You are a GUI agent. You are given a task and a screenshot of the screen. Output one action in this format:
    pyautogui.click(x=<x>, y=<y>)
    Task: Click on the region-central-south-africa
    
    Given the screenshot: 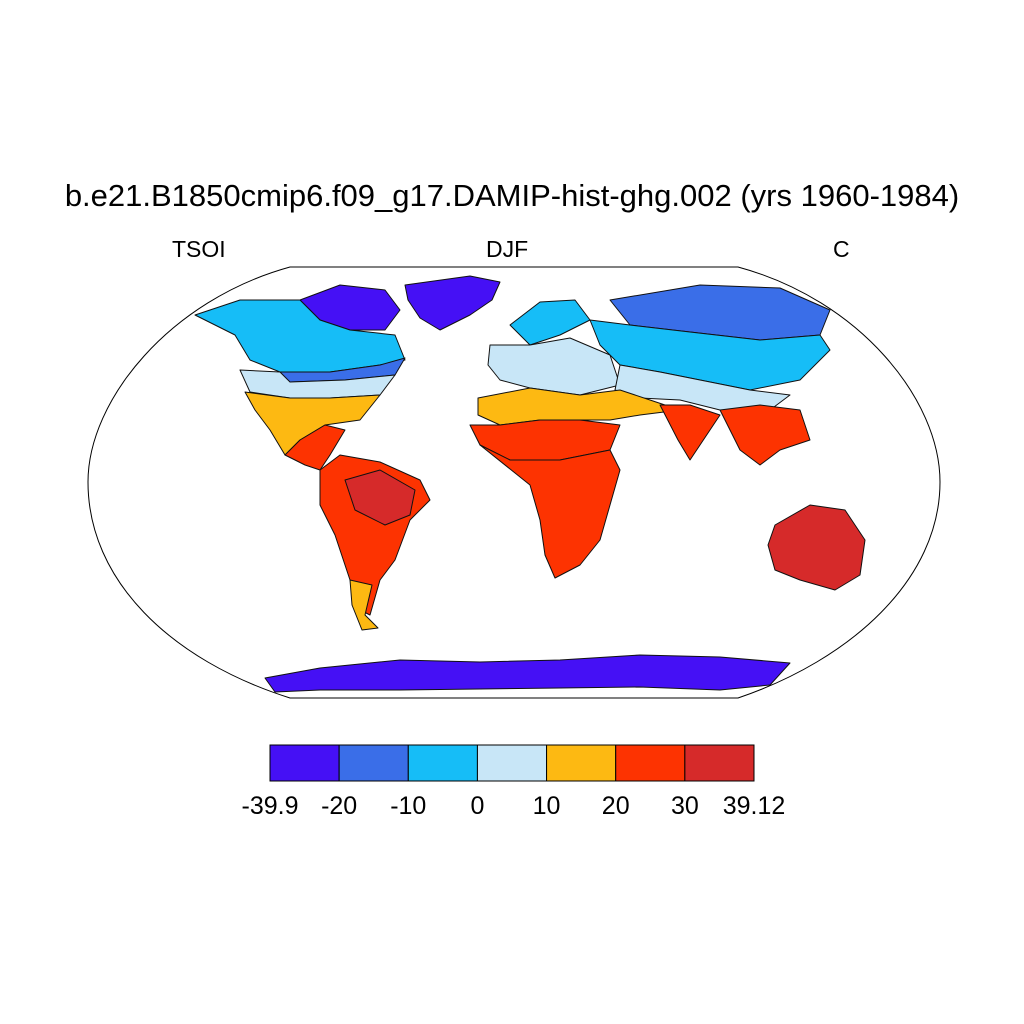 What is the action you would take?
    pyautogui.click(x=550, y=511)
    